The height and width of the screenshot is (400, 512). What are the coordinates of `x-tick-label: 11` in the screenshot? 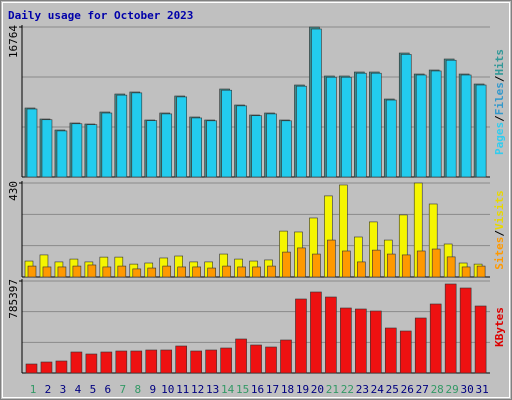 It's located at (182, 389).